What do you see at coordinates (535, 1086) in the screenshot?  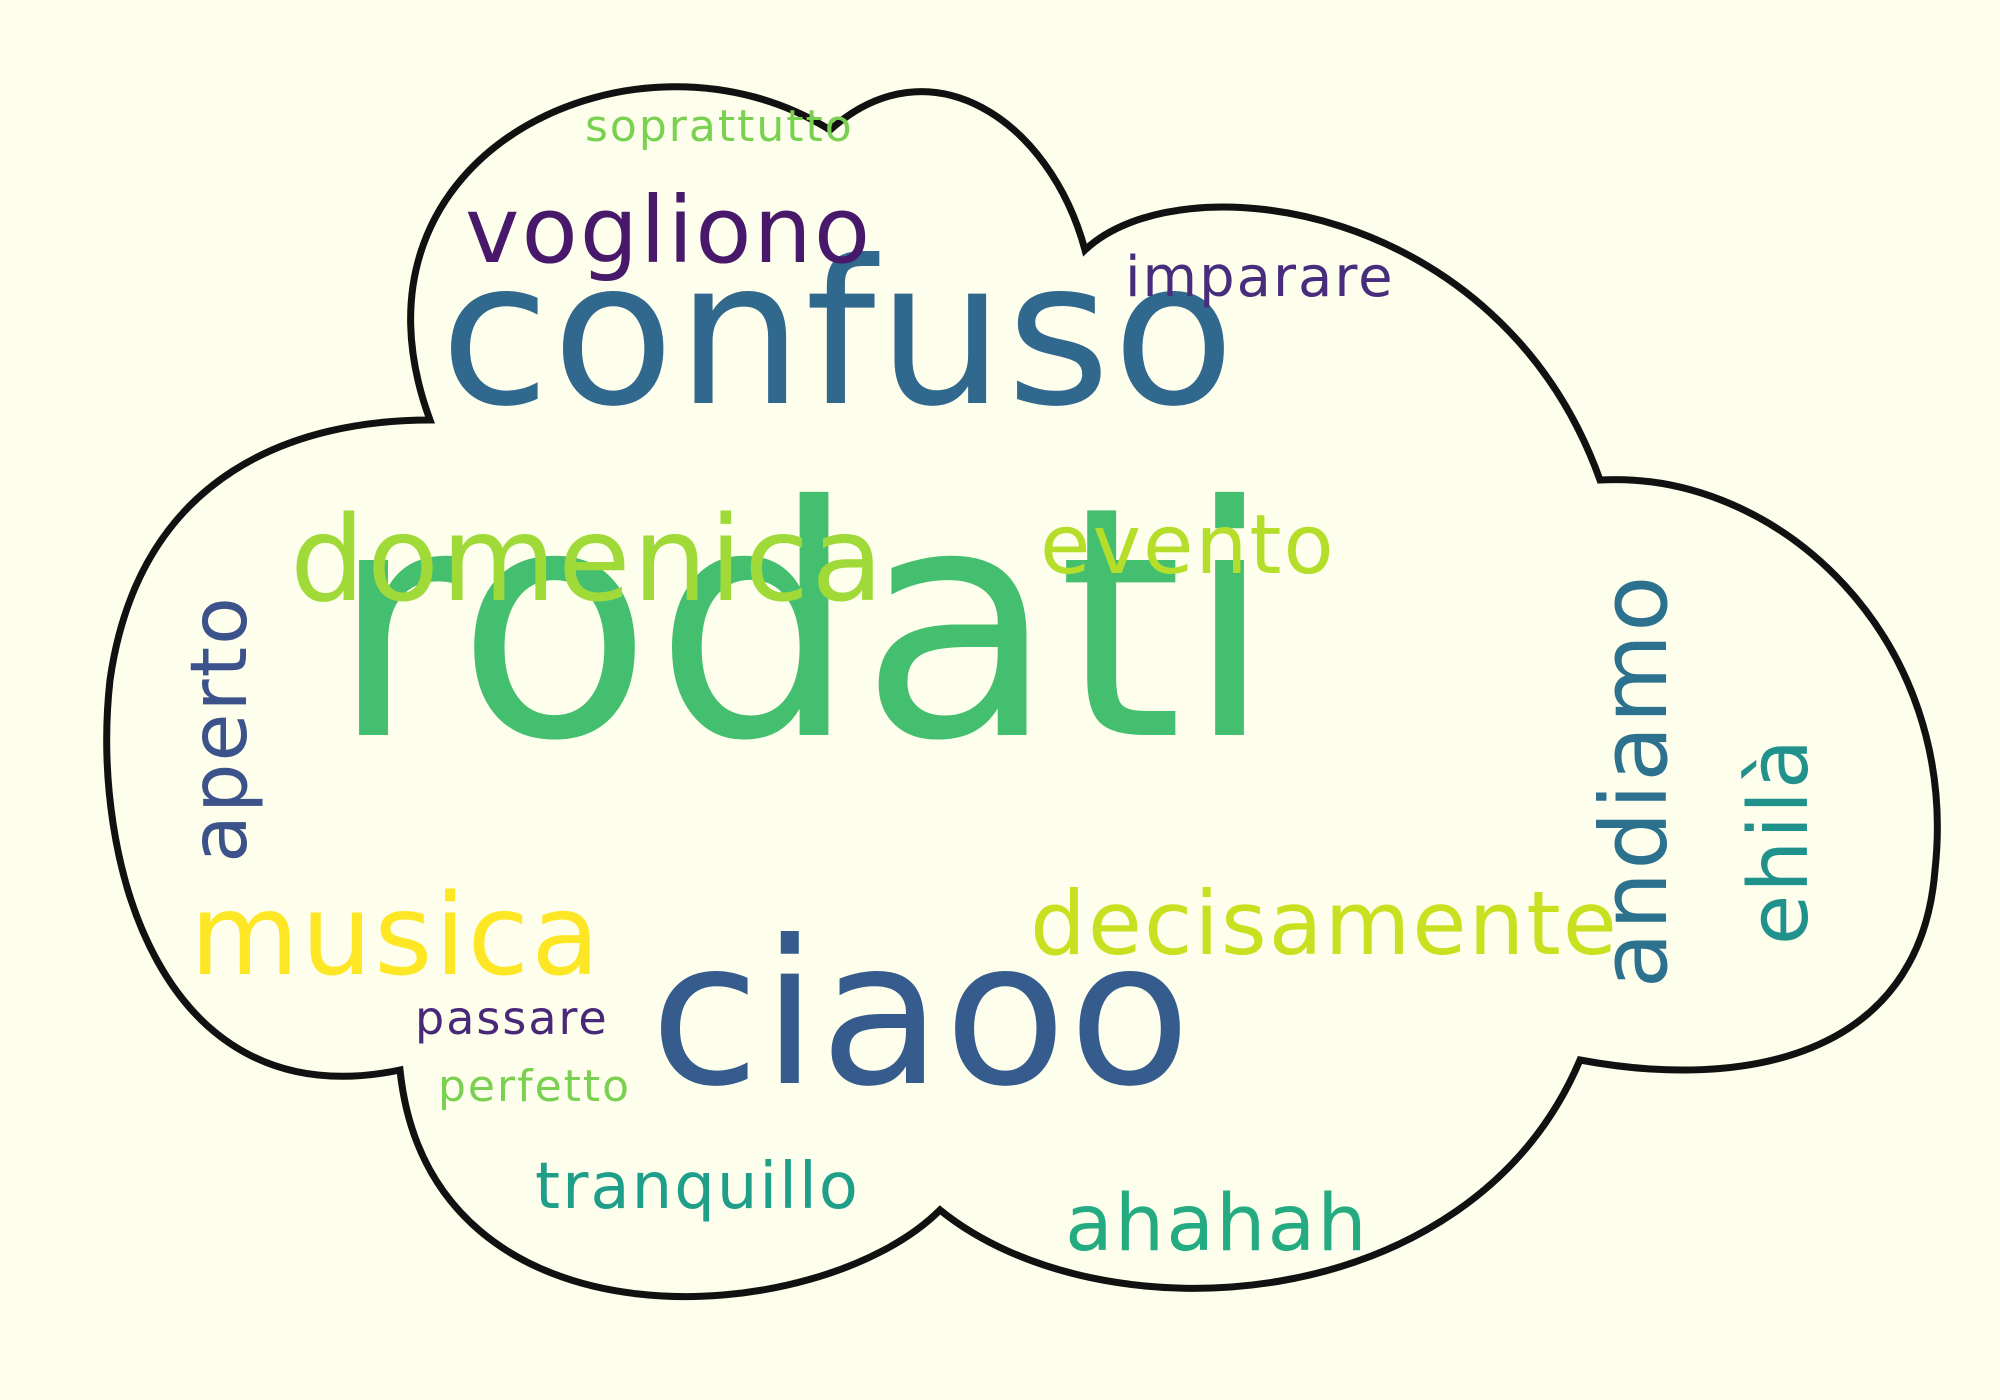 I see `word-perfetto: perfetto` at bounding box center [535, 1086].